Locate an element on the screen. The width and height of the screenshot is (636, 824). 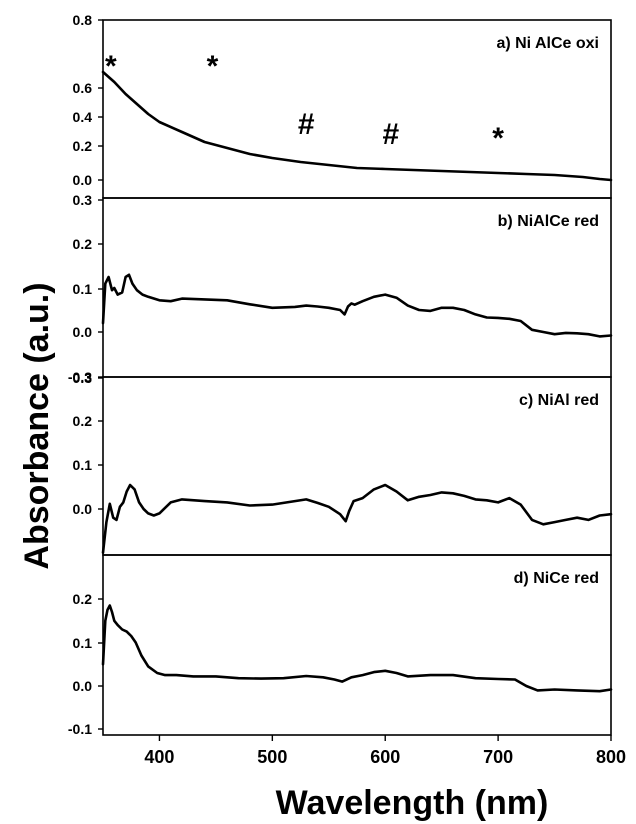
x-tick-label: 400 is located at coordinates (159, 757).